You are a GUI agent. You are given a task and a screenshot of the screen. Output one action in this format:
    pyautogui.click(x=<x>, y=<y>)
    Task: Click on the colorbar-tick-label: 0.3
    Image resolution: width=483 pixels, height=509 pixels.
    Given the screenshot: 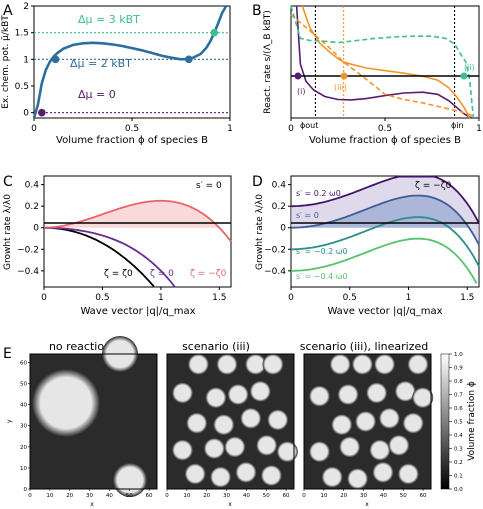 What is the action you would take?
    pyautogui.click(x=458, y=450)
    